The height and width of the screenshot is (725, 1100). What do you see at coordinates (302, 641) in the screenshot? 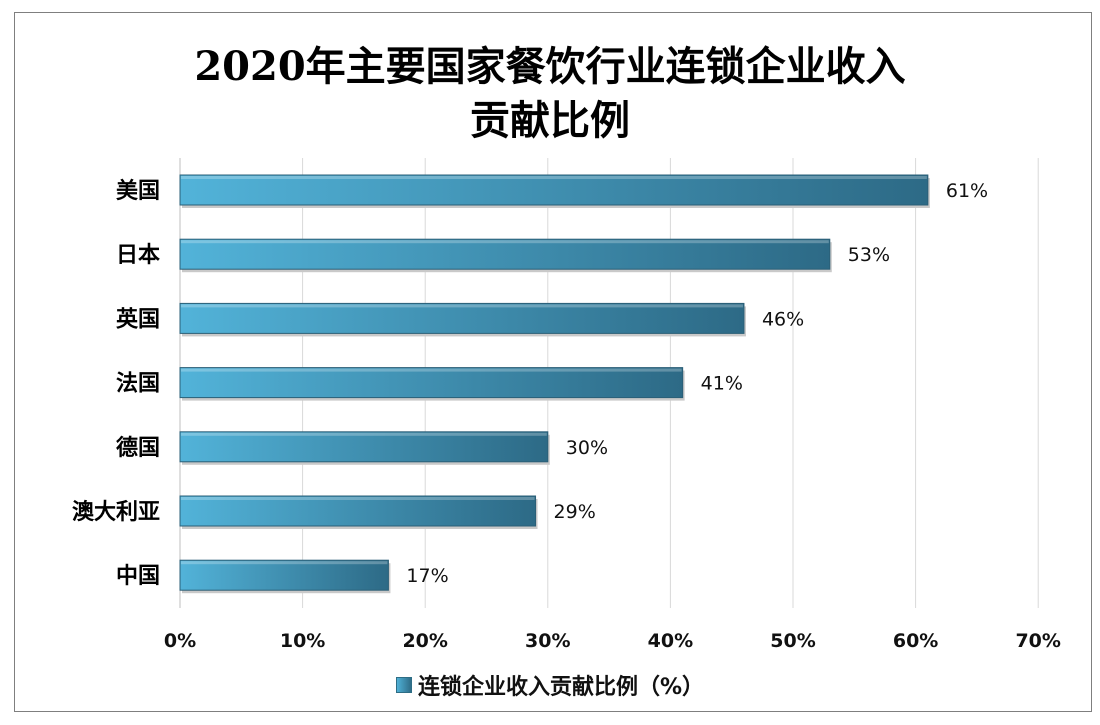
I see `x-tick-label: 10%` at bounding box center [302, 641].